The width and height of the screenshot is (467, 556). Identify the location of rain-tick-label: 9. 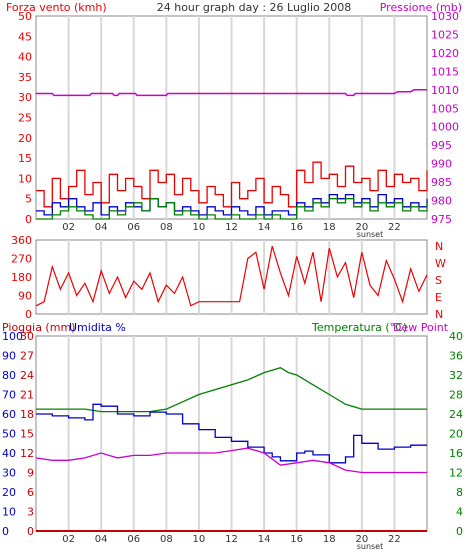
(30, 473).